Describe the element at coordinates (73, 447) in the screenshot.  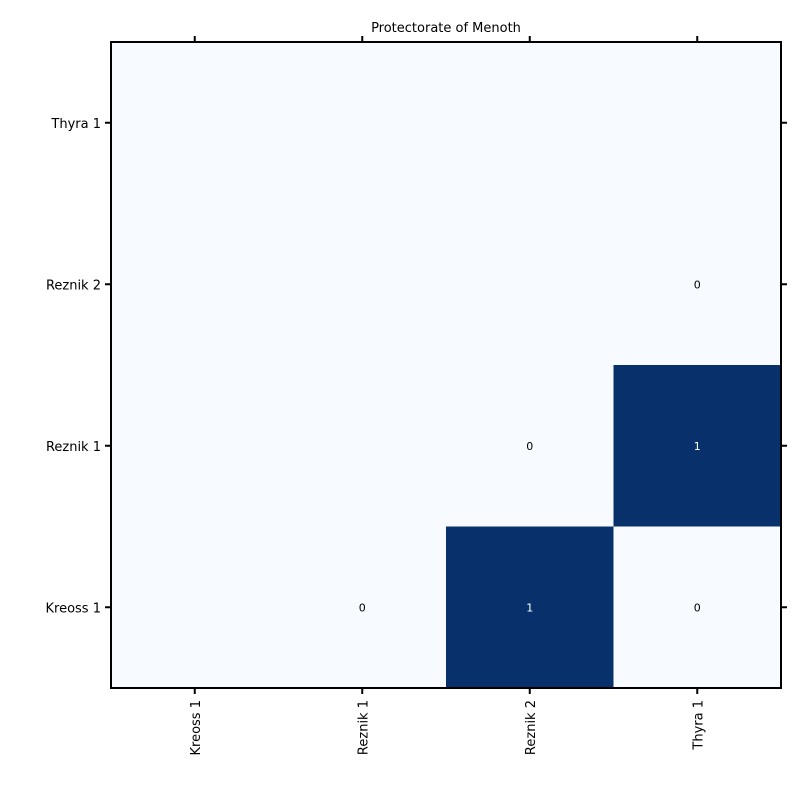
I see `ytick-label-reznik-1: Reznik 1` at that location.